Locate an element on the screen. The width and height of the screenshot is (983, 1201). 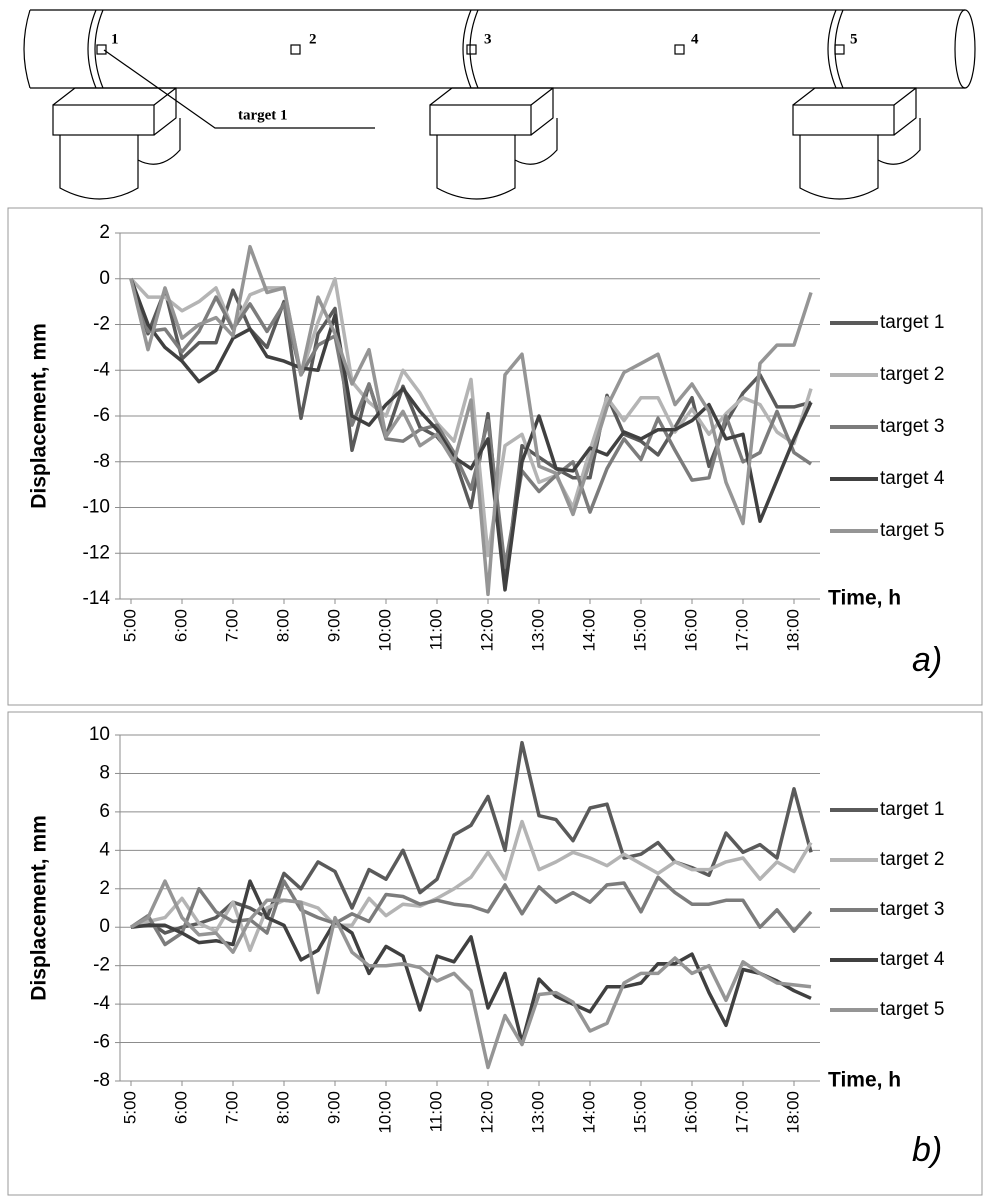
pipe is located at coordinates (494, 49).